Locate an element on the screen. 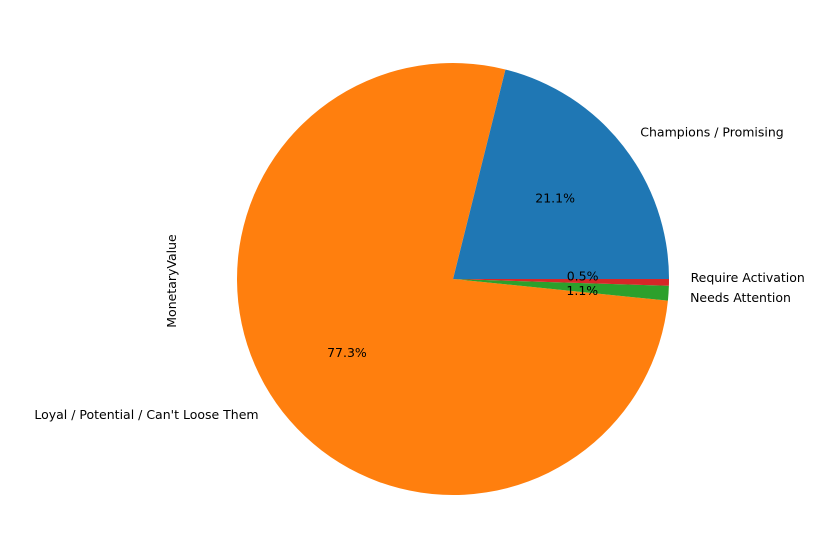 The height and width of the screenshot is (559, 827). slice-label: Require Activation is located at coordinates (748, 277).